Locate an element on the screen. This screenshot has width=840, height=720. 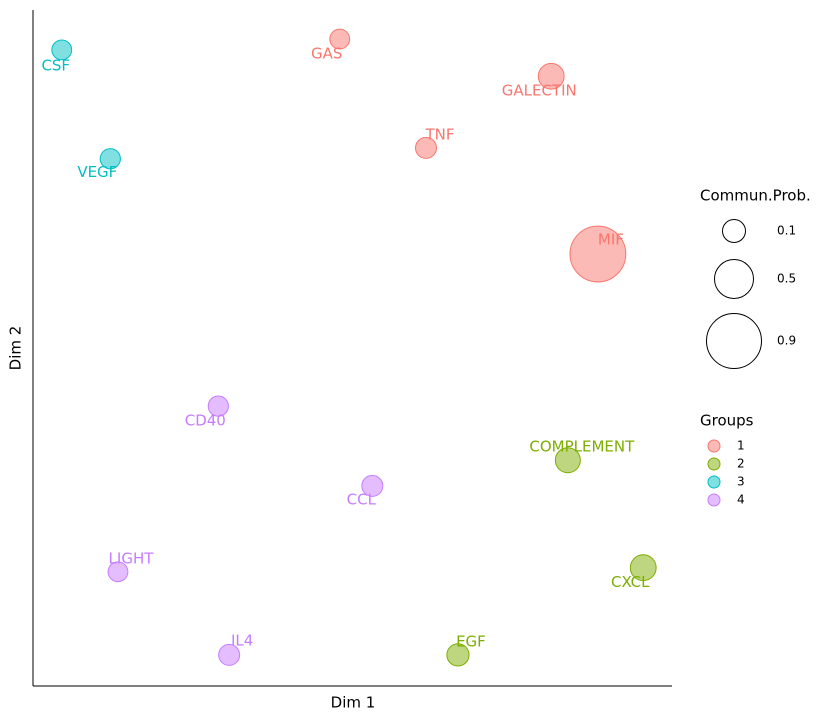
size-legend-label: 0.9 is located at coordinates (786, 341).